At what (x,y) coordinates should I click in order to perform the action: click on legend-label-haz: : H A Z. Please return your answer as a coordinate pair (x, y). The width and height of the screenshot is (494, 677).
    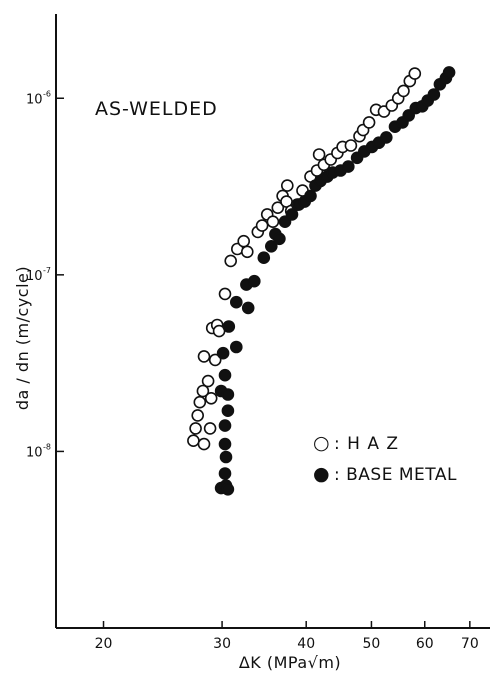
    Looking at the image, I should click on (366, 444).